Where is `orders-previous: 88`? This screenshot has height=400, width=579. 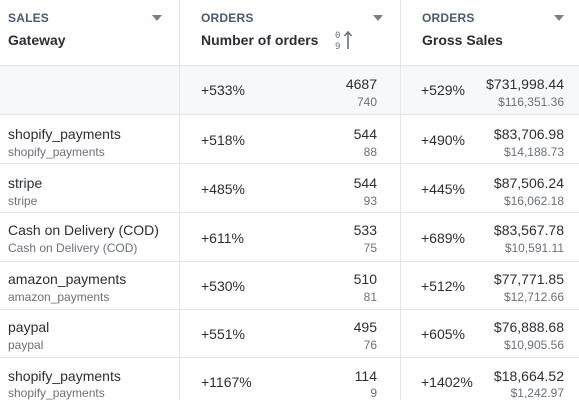 orders-previous: 88 is located at coordinates (370, 152).